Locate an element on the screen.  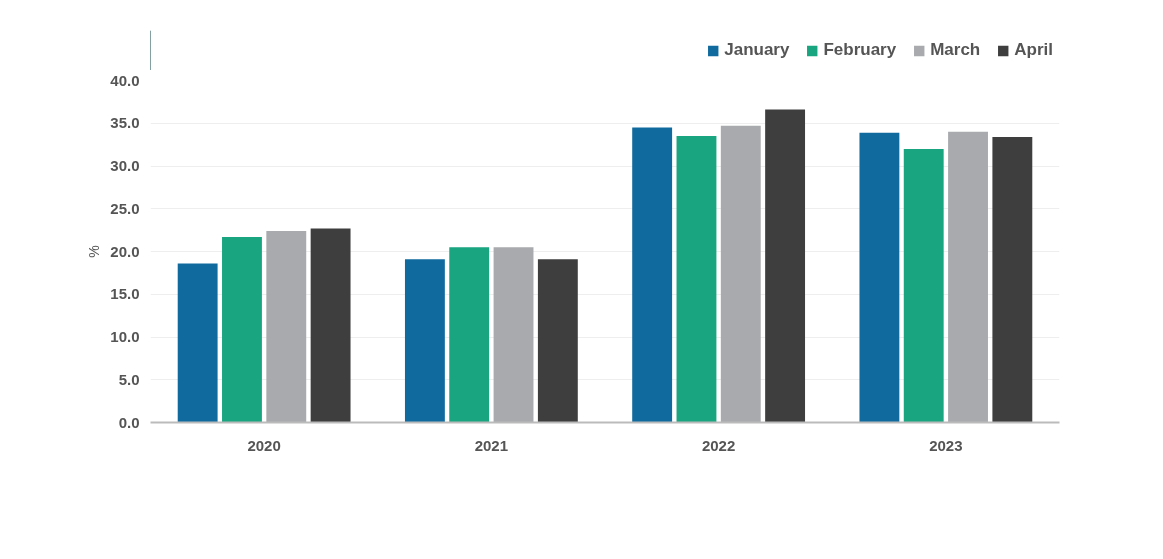
y-axis-title: % is located at coordinates (94, 251).